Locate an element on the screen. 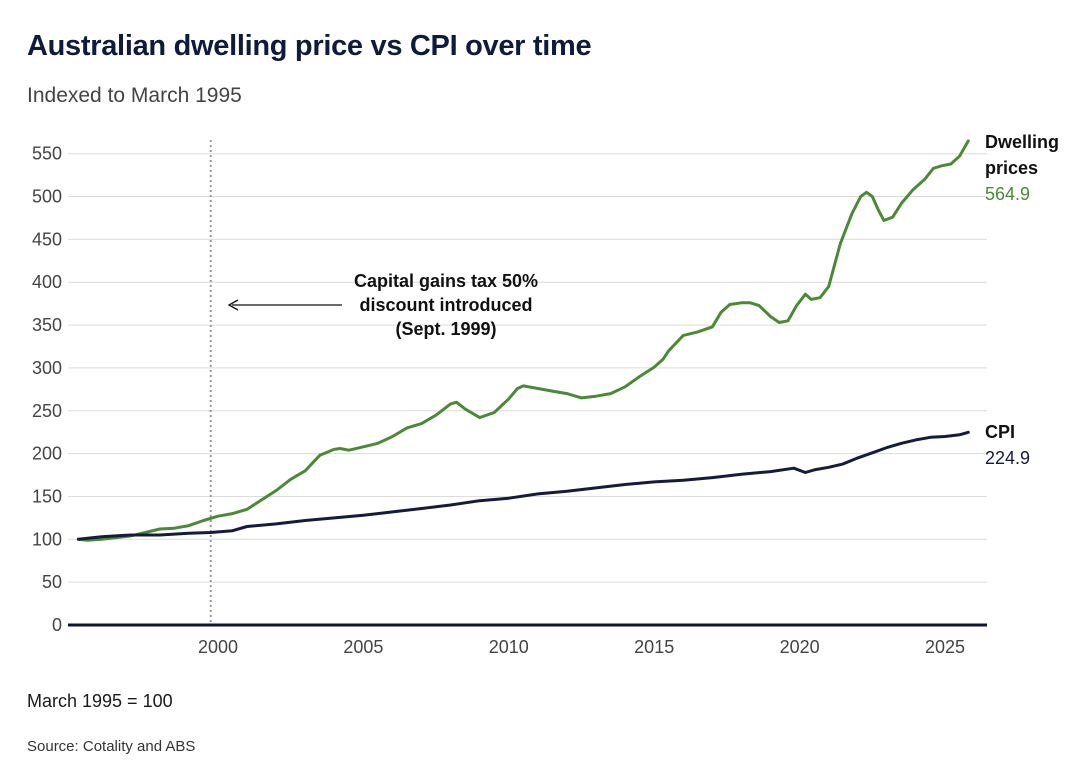  y-tick-label: 250 is located at coordinates (47, 411).